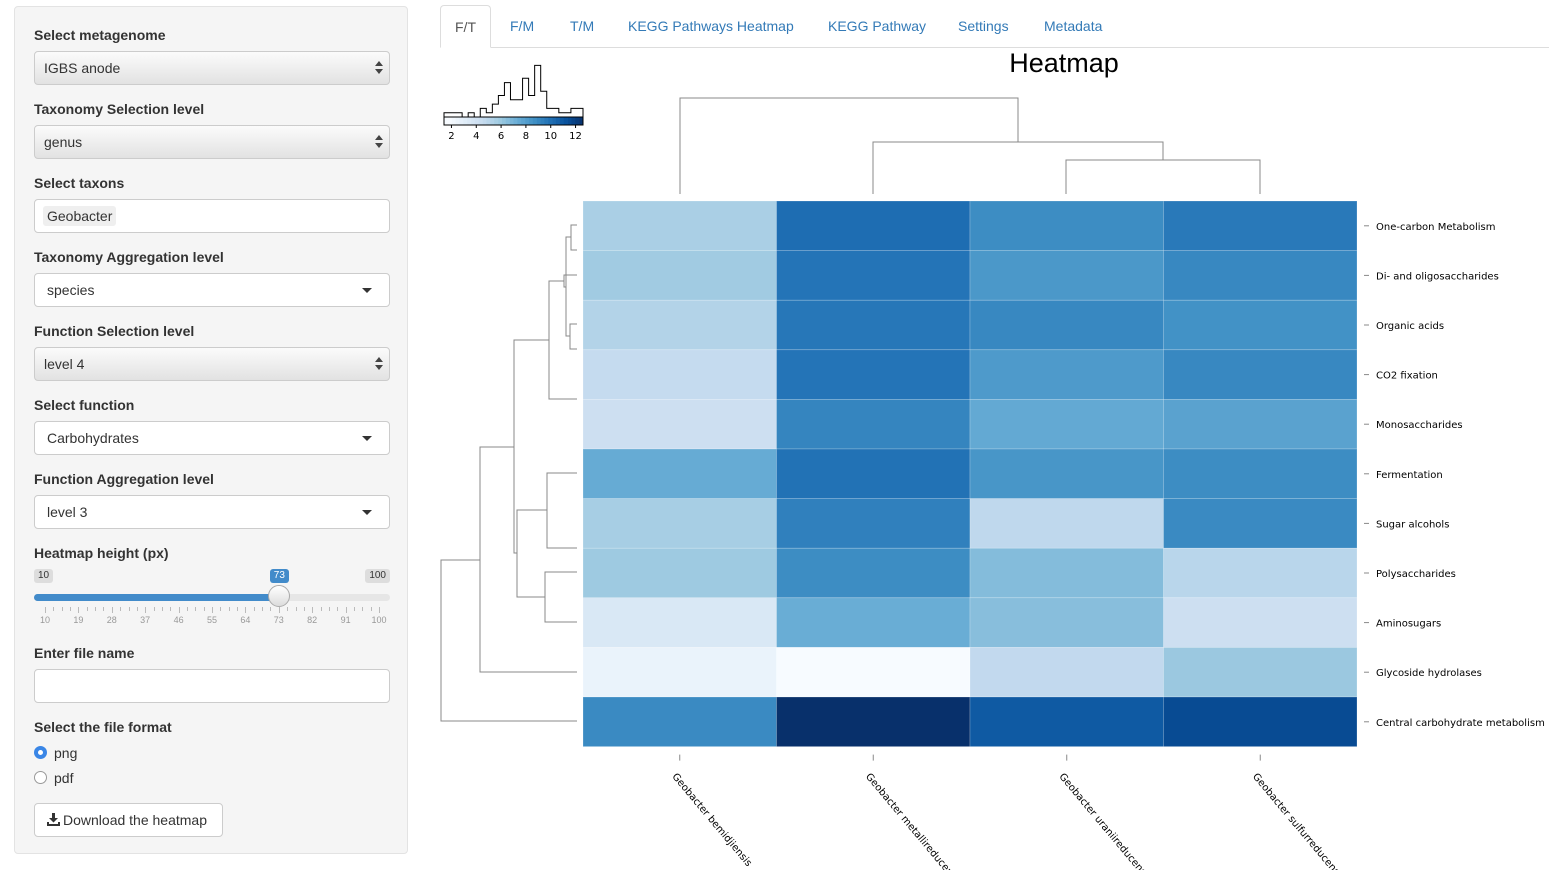  I want to click on color-key-frame, so click(513, 121).